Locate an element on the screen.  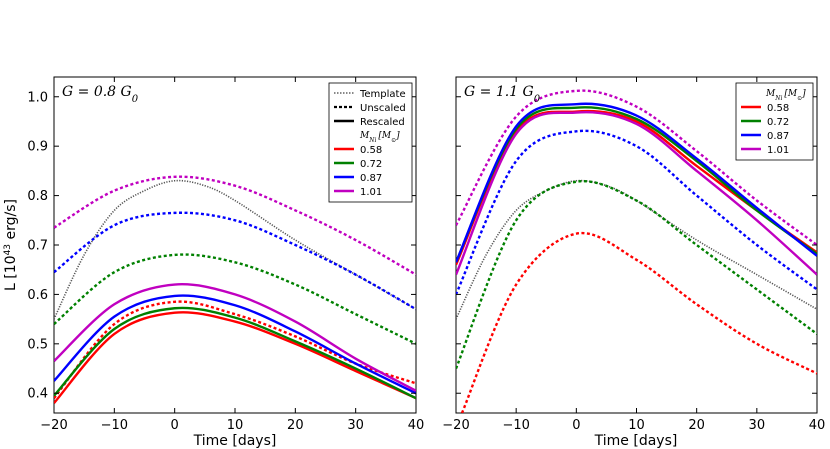
series-line-1-01-rescaled is located at coordinates (235, 337).